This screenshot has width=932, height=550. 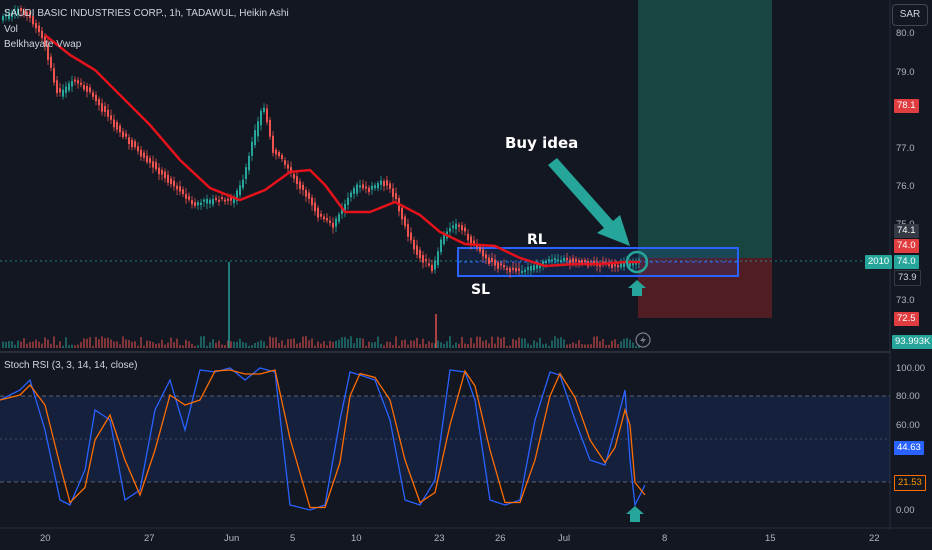 I want to click on target-zone, so click(x=705, y=129).